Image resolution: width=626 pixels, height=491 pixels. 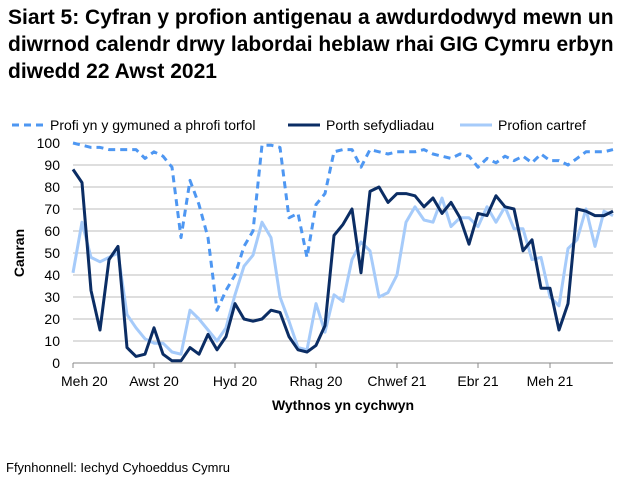 I want to click on source-note: Ffynhonnell: Iechyd Cyhoeddus Cymru, so click(x=118, y=467).